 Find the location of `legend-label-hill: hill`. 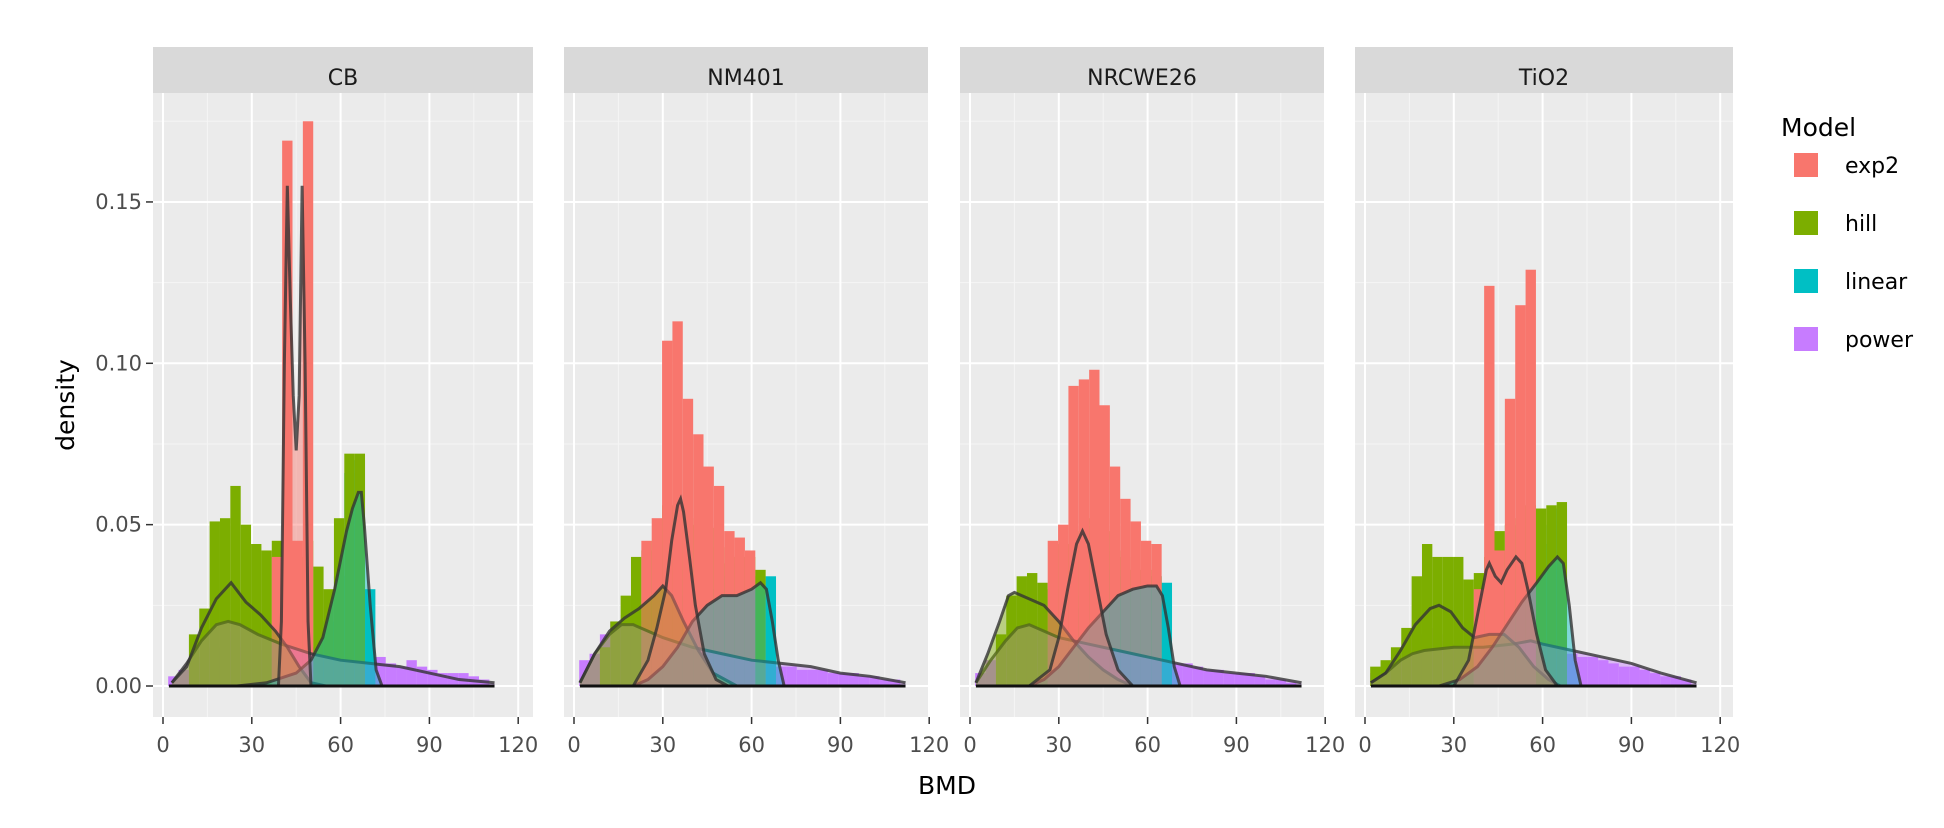

legend-label-hill: hill is located at coordinates (1861, 224).